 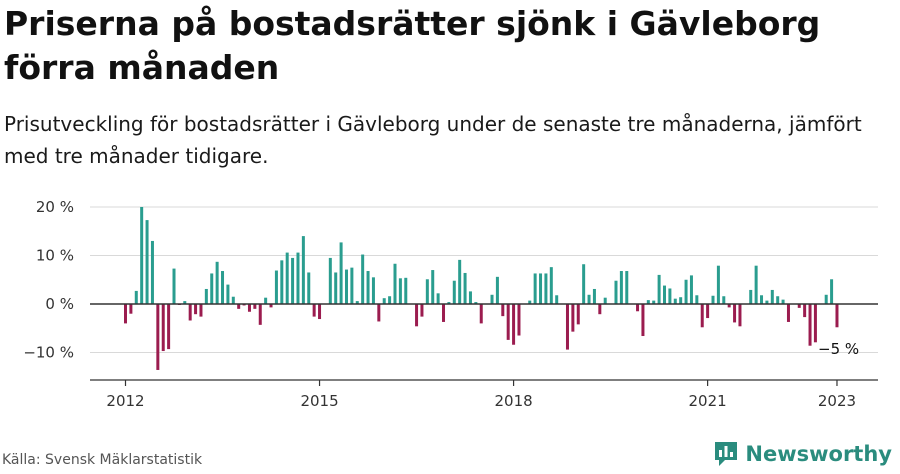 What do you see at coordinates (708, 401) in the screenshot?
I see `x-tick-label: 2021` at bounding box center [708, 401].